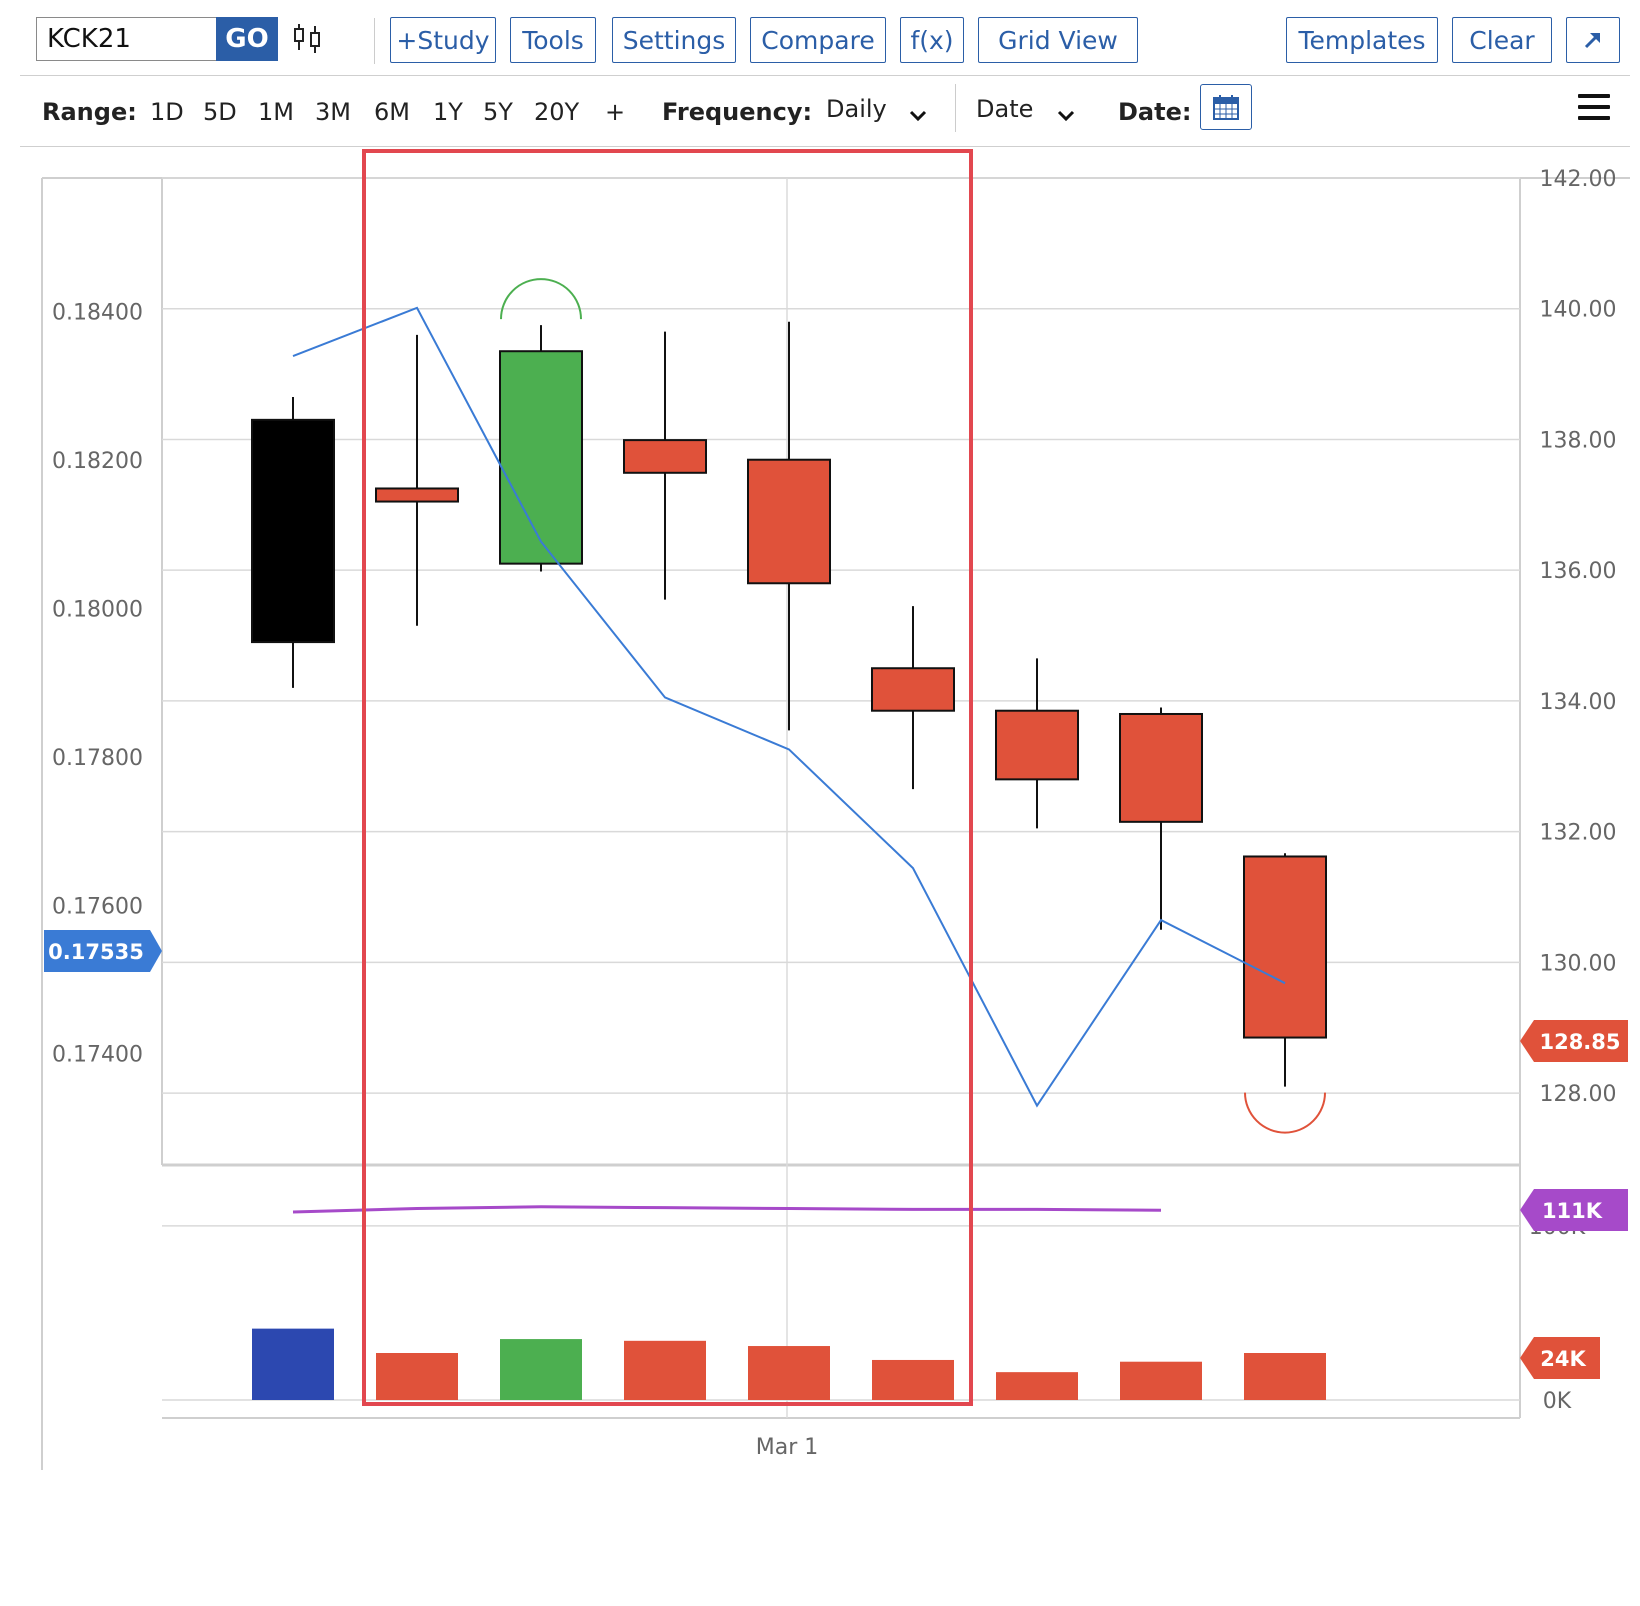 Image resolution: width=1640 pixels, height=1606 pixels. Describe the element at coordinates (1285, 1113) in the screenshot. I see `low-marker` at that location.